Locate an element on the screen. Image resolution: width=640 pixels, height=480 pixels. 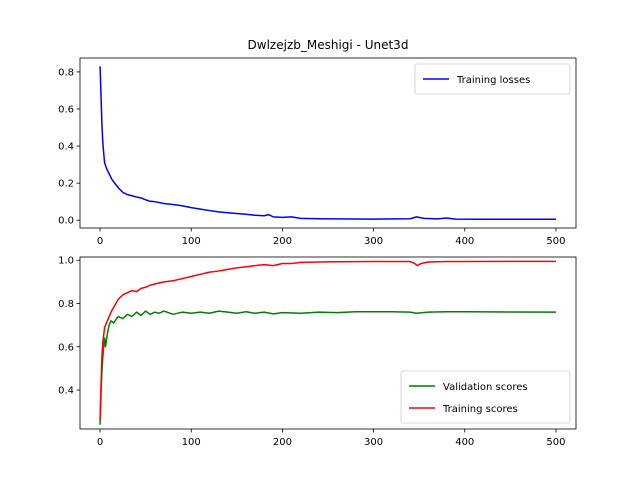
legend-box is located at coordinates (485, 397).